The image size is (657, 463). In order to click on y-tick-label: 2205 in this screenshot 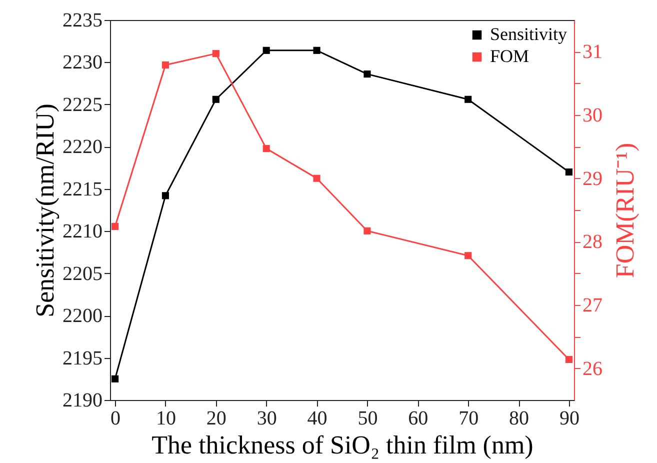, I will do `click(82, 273)`.